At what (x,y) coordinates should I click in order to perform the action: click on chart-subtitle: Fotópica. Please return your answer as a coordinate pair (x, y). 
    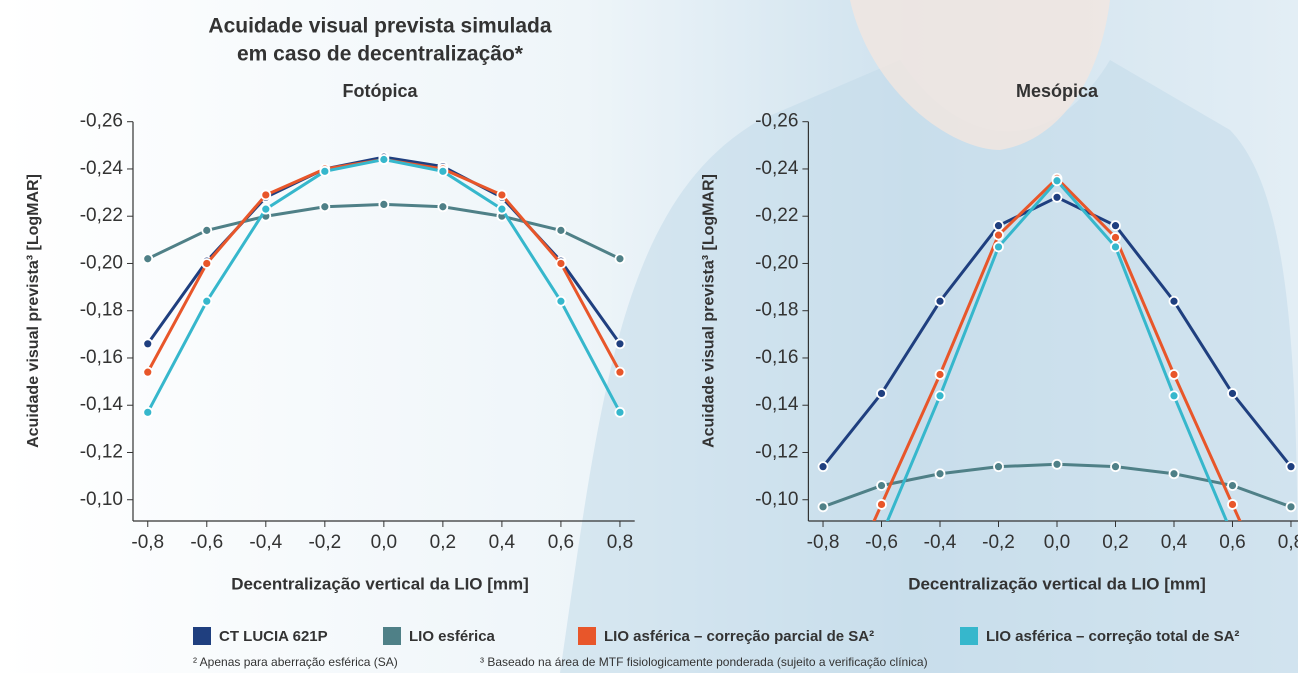
    Looking at the image, I should click on (381, 91).